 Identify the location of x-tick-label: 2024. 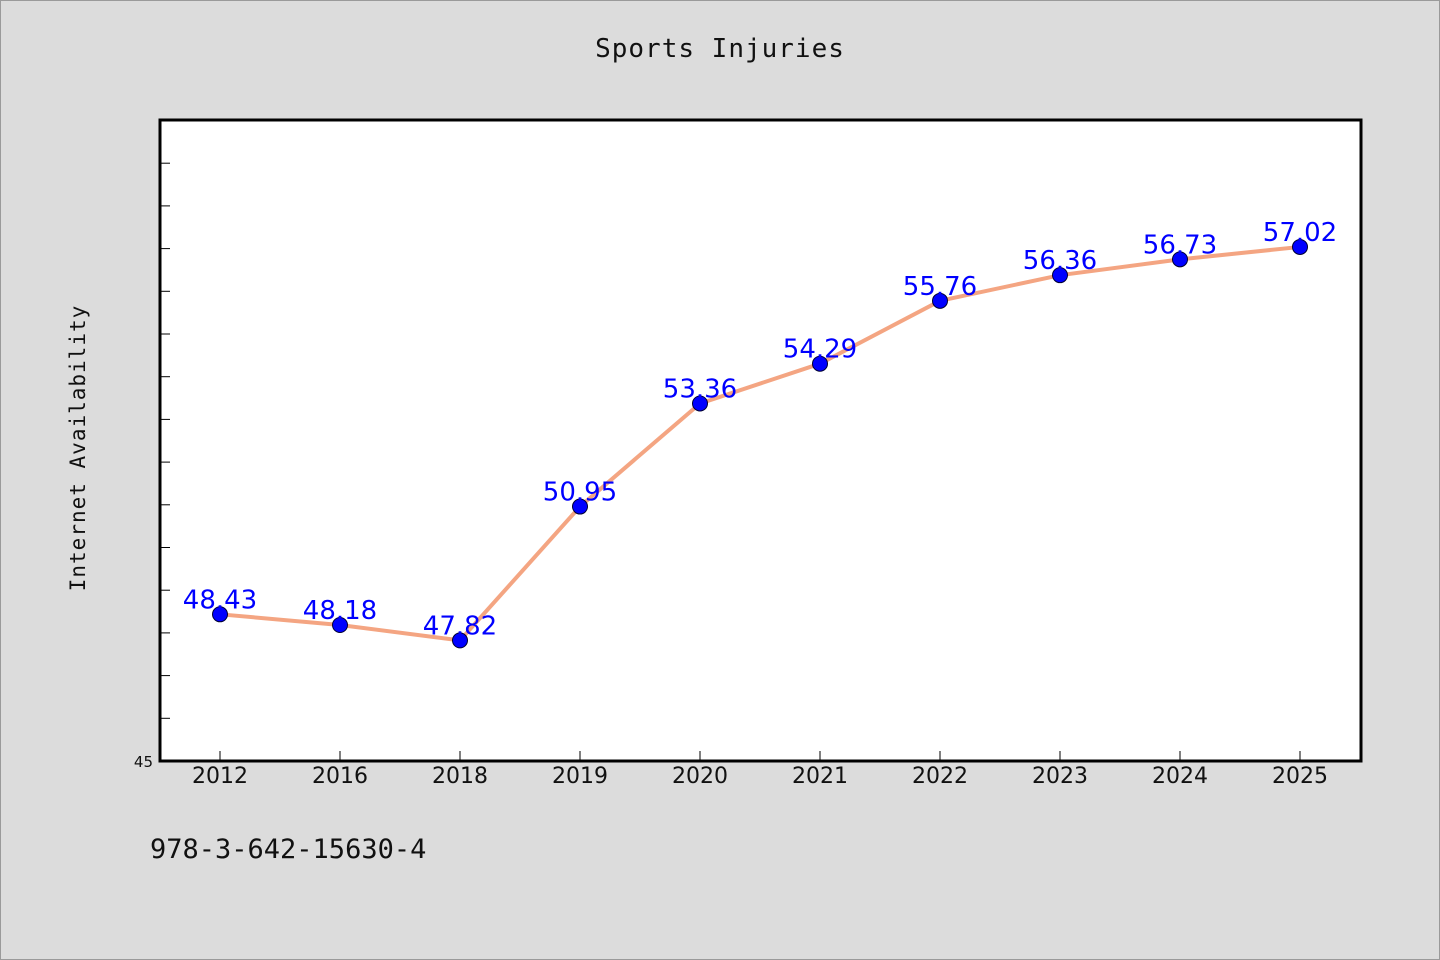
(1180, 776).